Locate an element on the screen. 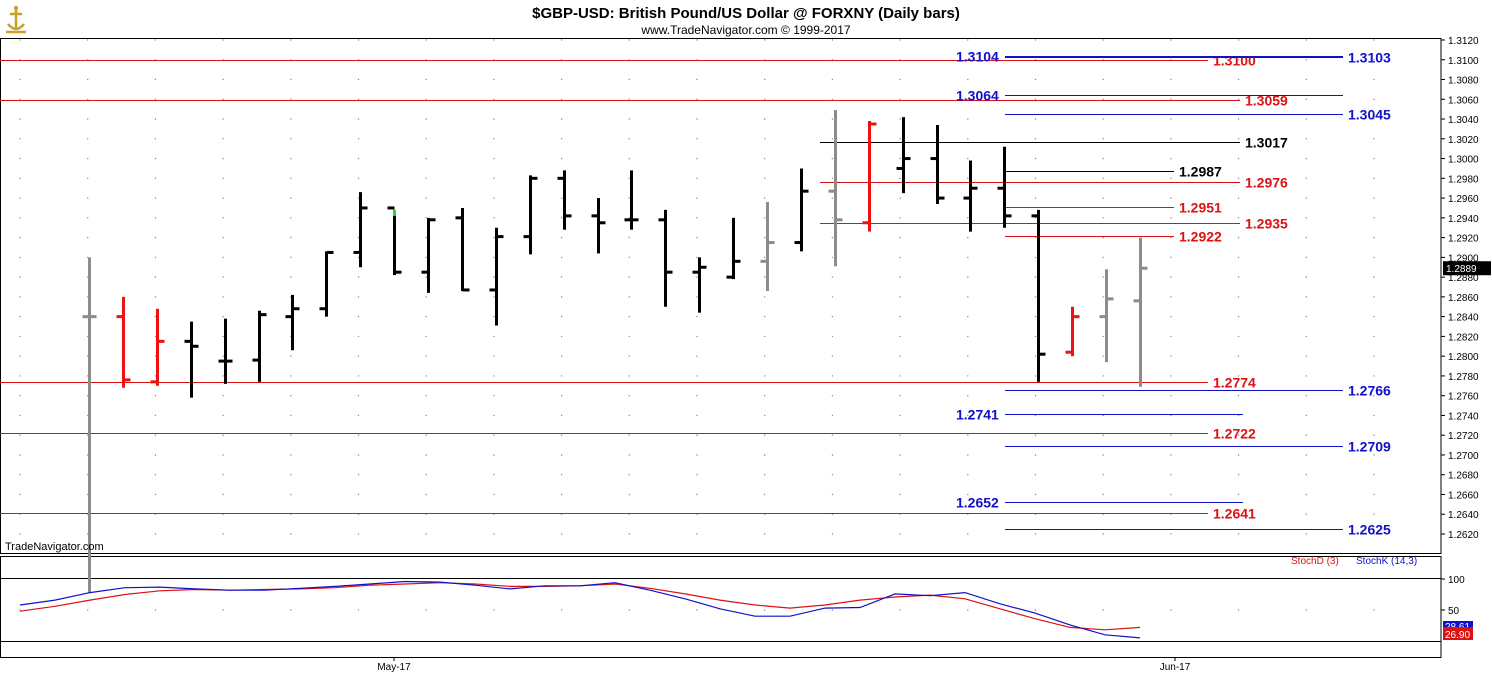 The height and width of the screenshot is (682, 1492). level-label-1.2987: 1.2987 is located at coordinates (1200, 172).